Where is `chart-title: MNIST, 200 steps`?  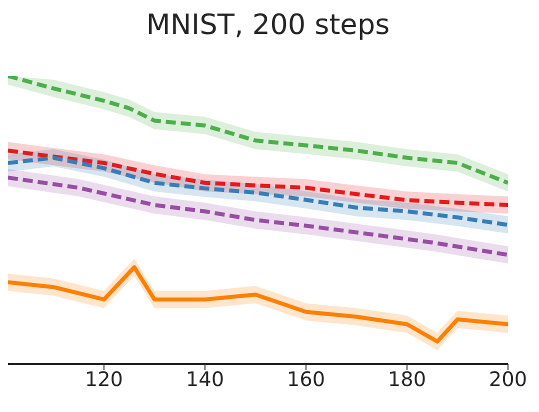
chart-title: MNIST, 200 steps is located at coordinates (268, 25).